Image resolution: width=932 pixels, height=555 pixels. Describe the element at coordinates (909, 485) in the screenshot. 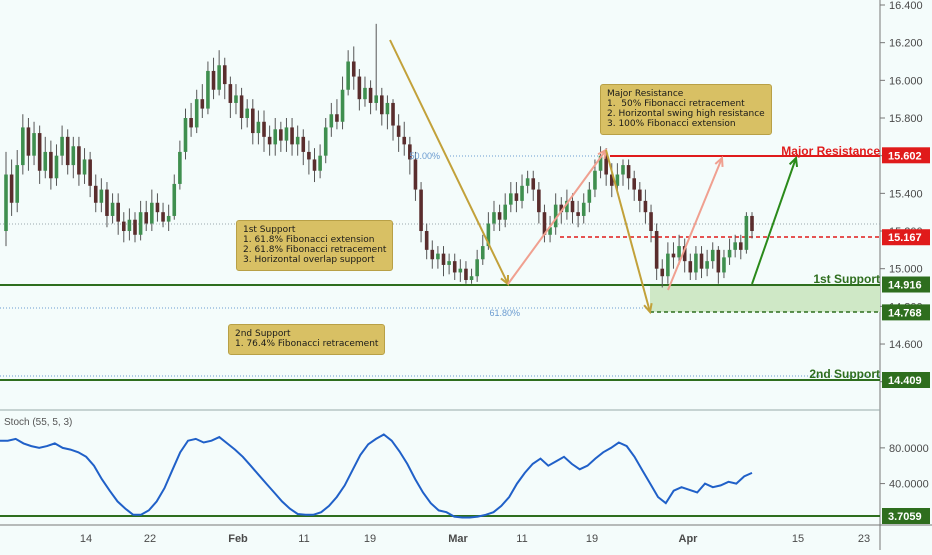

I see `stochastic-tick-label: 40.0000` at that location.